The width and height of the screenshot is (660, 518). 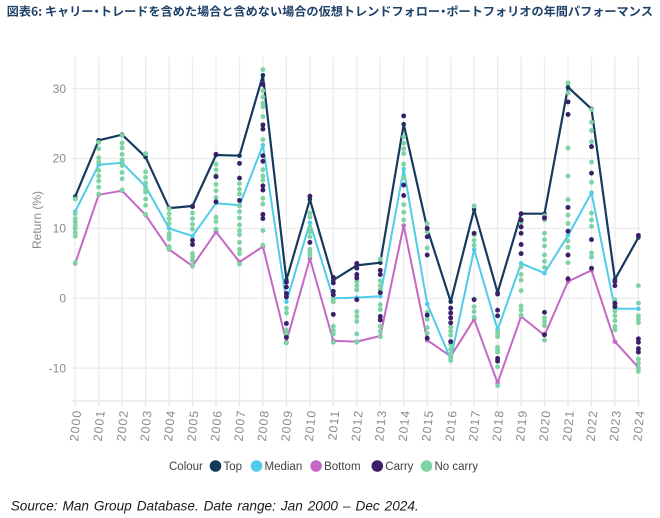 I want to click on svg-text: 10, so click(x=60, y=229).